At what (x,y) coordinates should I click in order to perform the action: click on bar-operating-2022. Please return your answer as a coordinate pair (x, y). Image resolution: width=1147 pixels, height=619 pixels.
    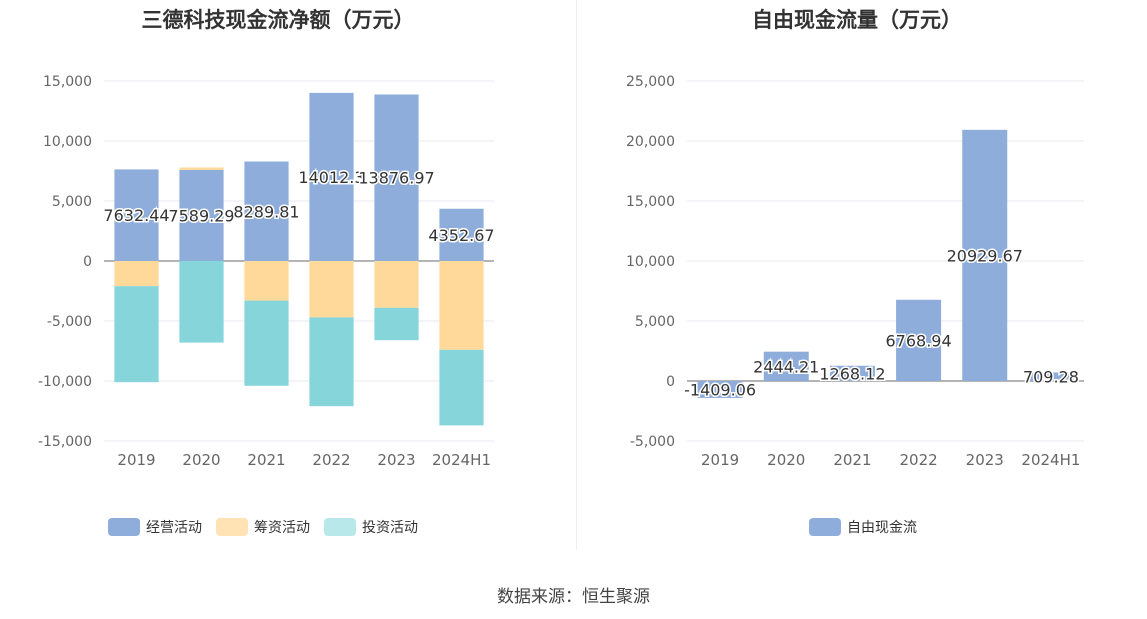
    Looking at the image, I should click on (331, 176).